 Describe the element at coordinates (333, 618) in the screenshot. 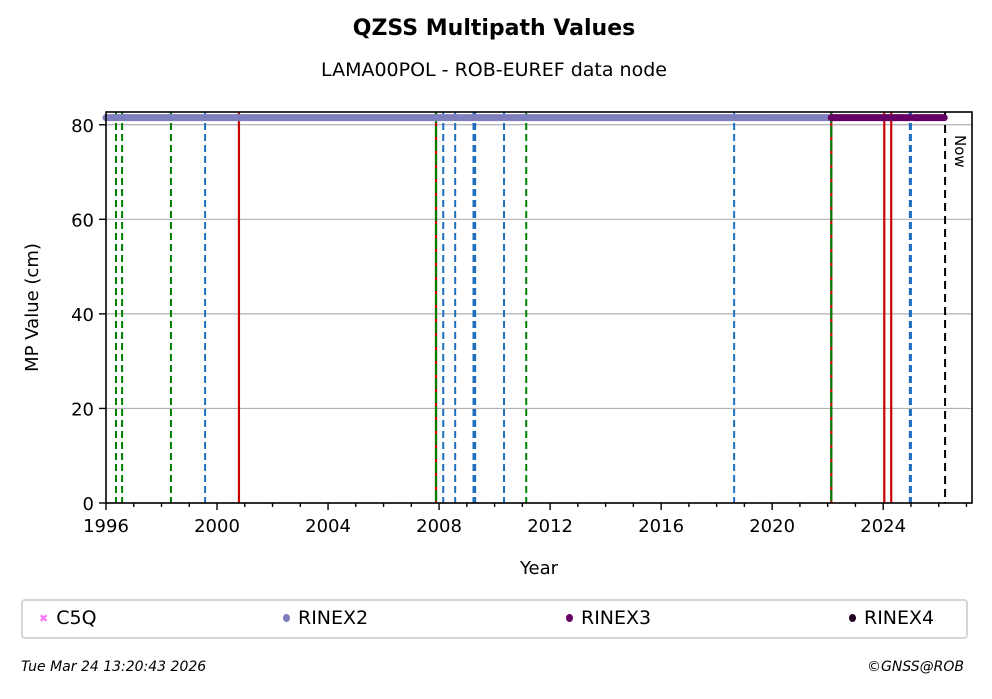

I see `legend-label: RINEX2` at that location.